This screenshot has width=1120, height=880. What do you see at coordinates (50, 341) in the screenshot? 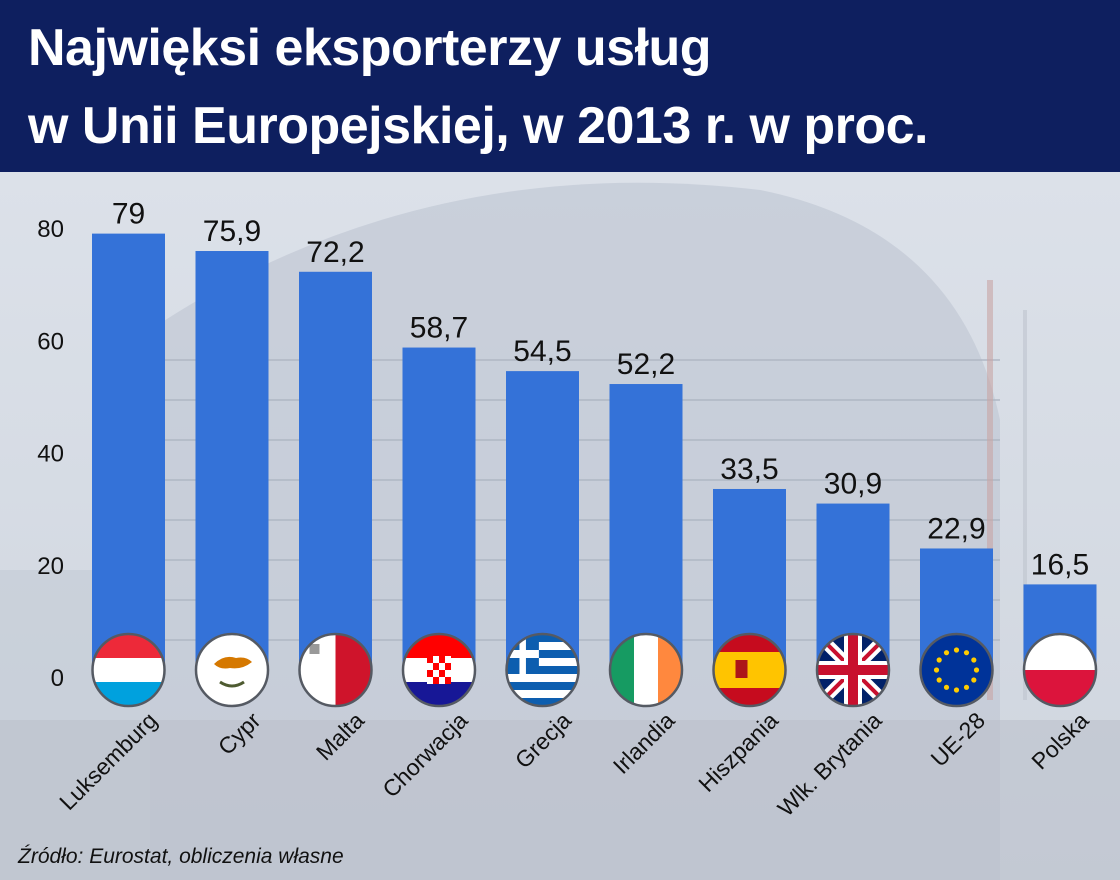
I see `y-tick-label: 60` at bounding box center [50, 341].